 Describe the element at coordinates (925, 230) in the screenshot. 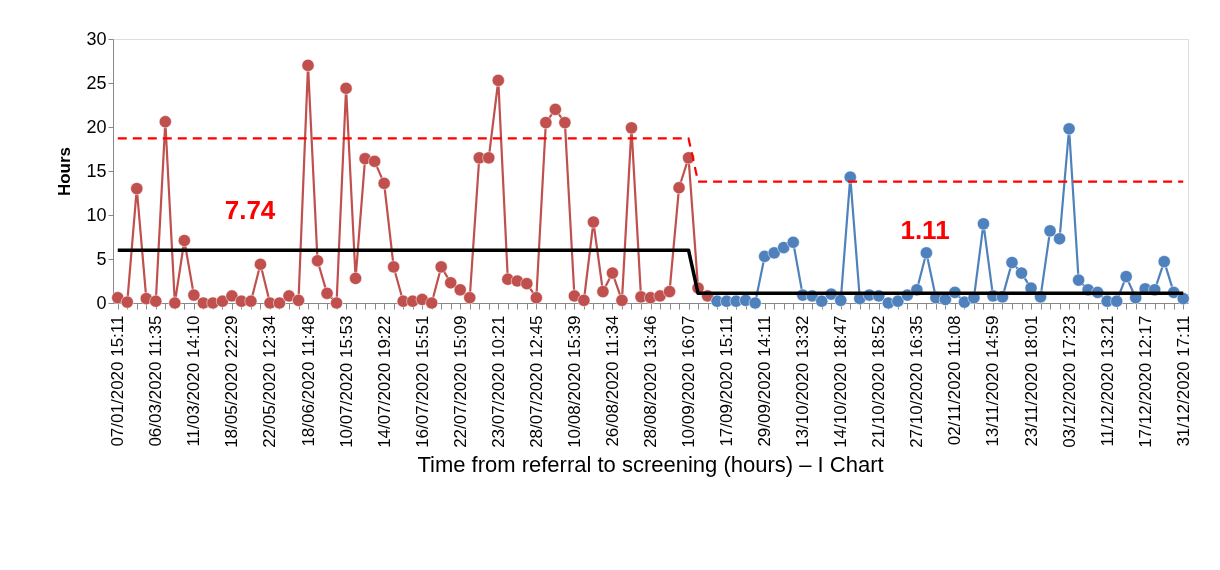

I see `annotation: 1.11` at that location.